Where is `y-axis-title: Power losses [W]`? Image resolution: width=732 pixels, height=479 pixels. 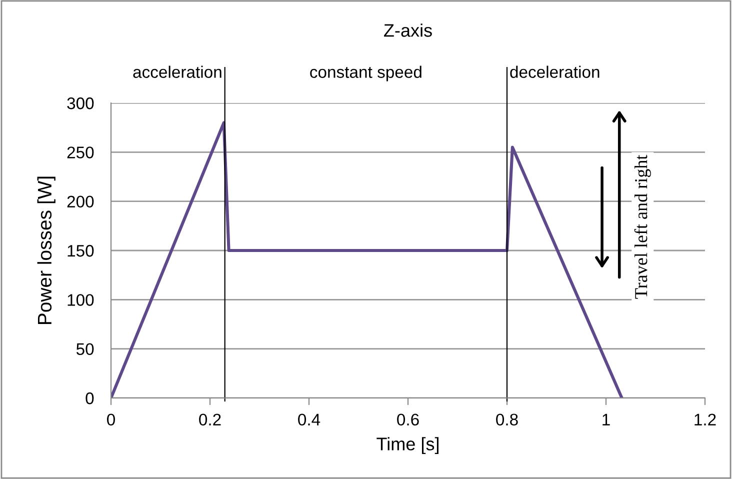 y-axis-title: Power losses [W] is located at coordinates (46, 250).